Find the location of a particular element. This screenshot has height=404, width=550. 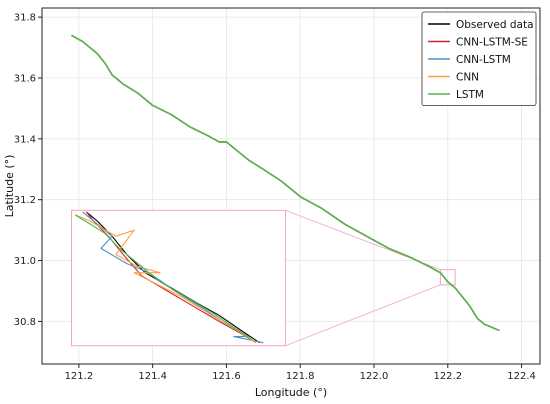

y-tick-label: 31.4 is located at coordinates (25, 139).